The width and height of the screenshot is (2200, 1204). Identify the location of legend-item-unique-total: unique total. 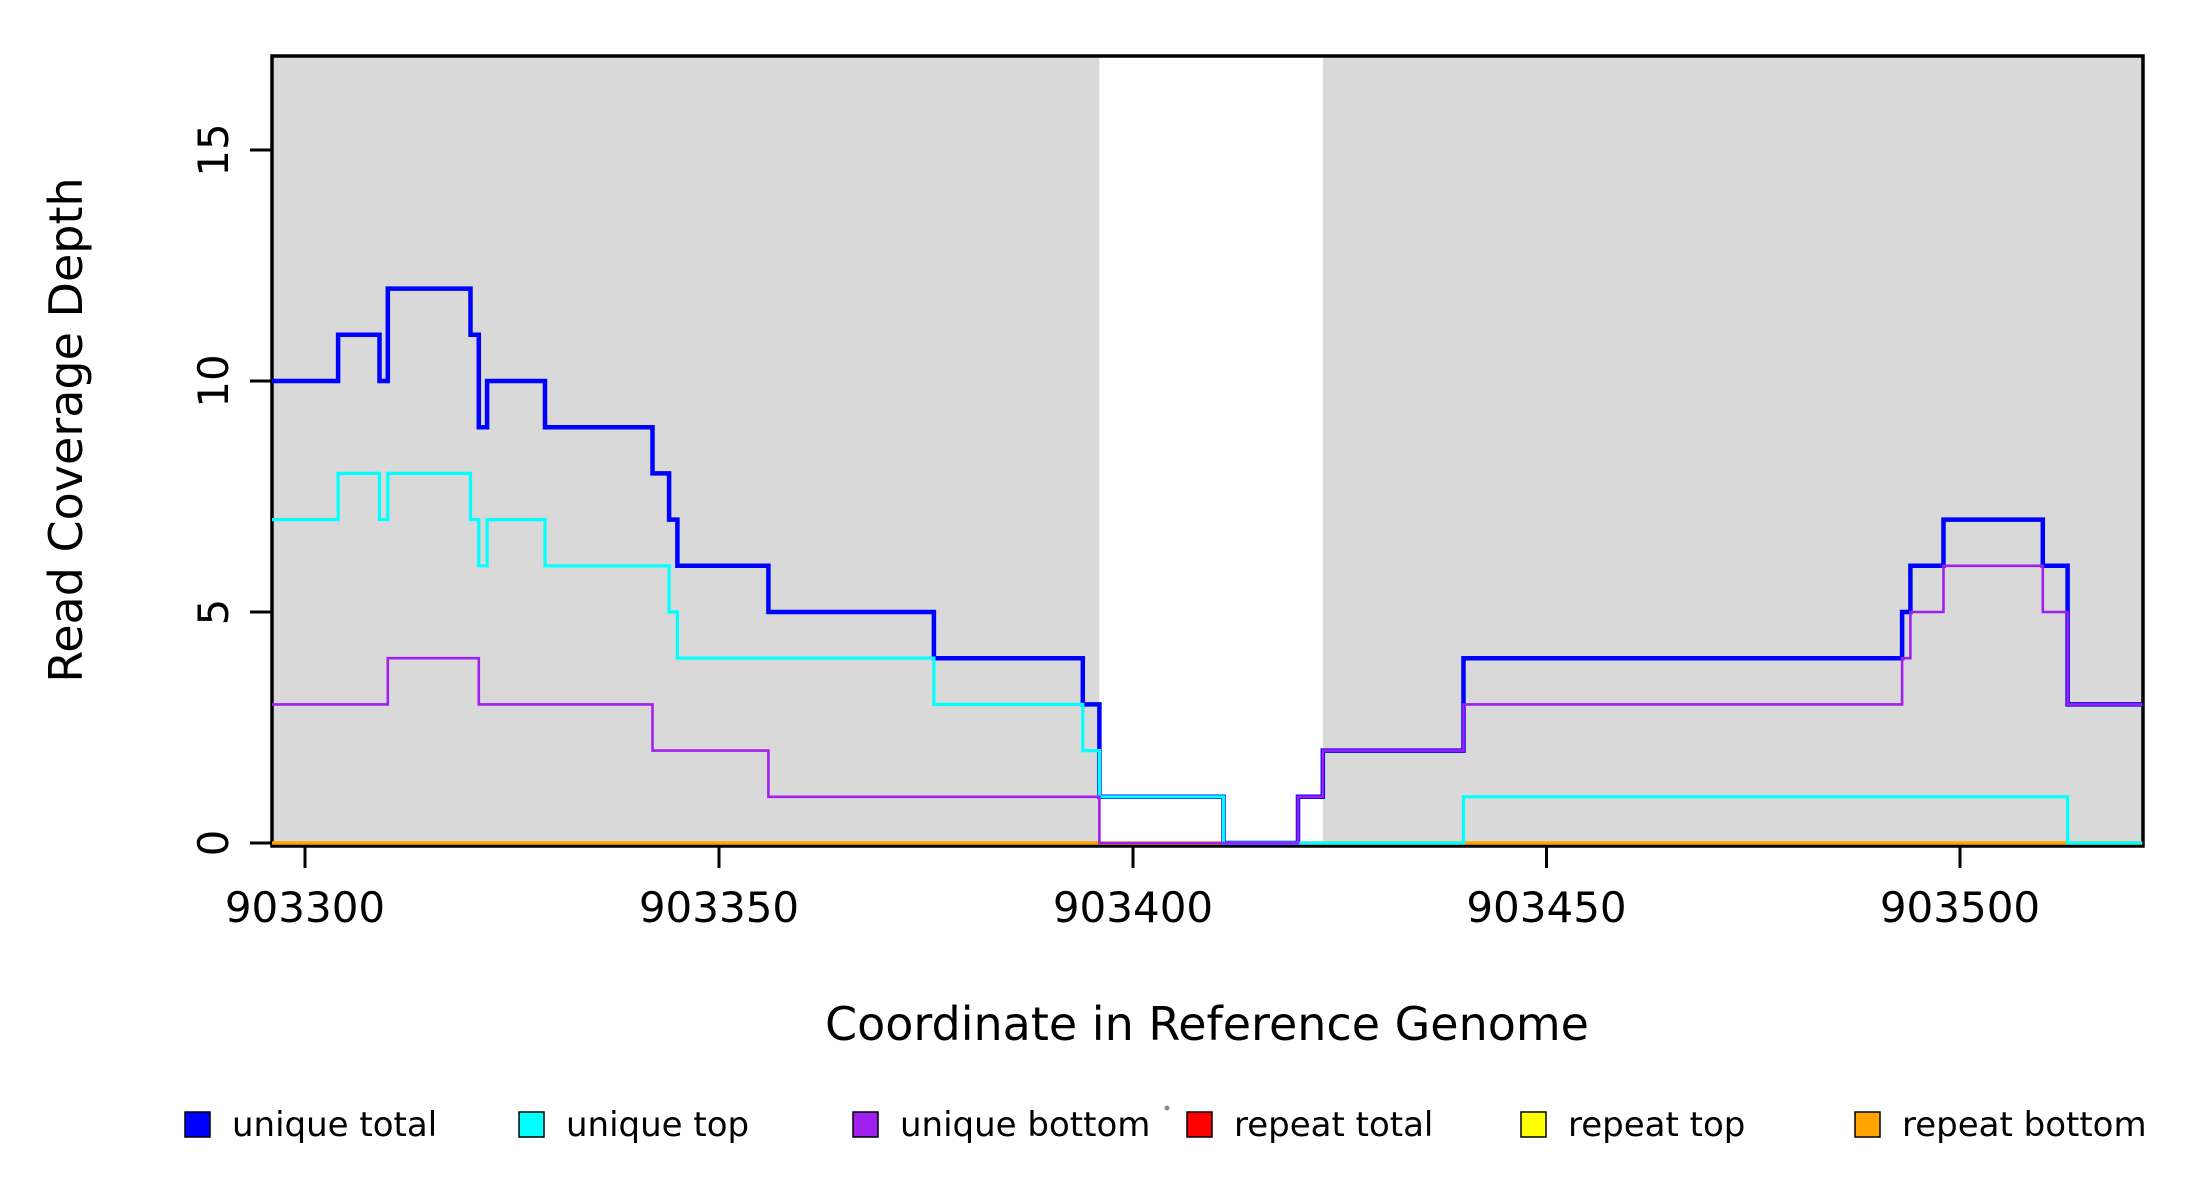
(310, 1125).